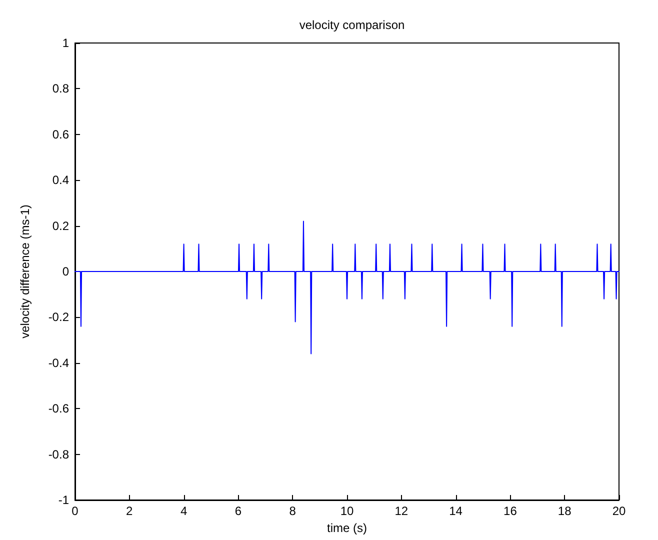 This screenshot has height=540, width=658. Describe the element at coordinates (59, 363) in the screenshot. I see `y-tick-label: -0.4` at that location.